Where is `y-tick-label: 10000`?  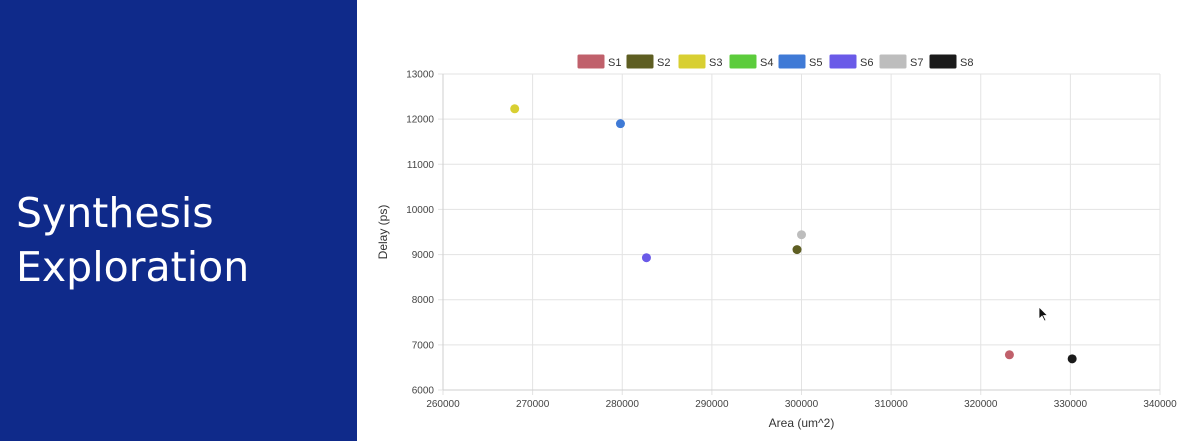 y-tick-label: 10000 is located at coordinates (420, 210).